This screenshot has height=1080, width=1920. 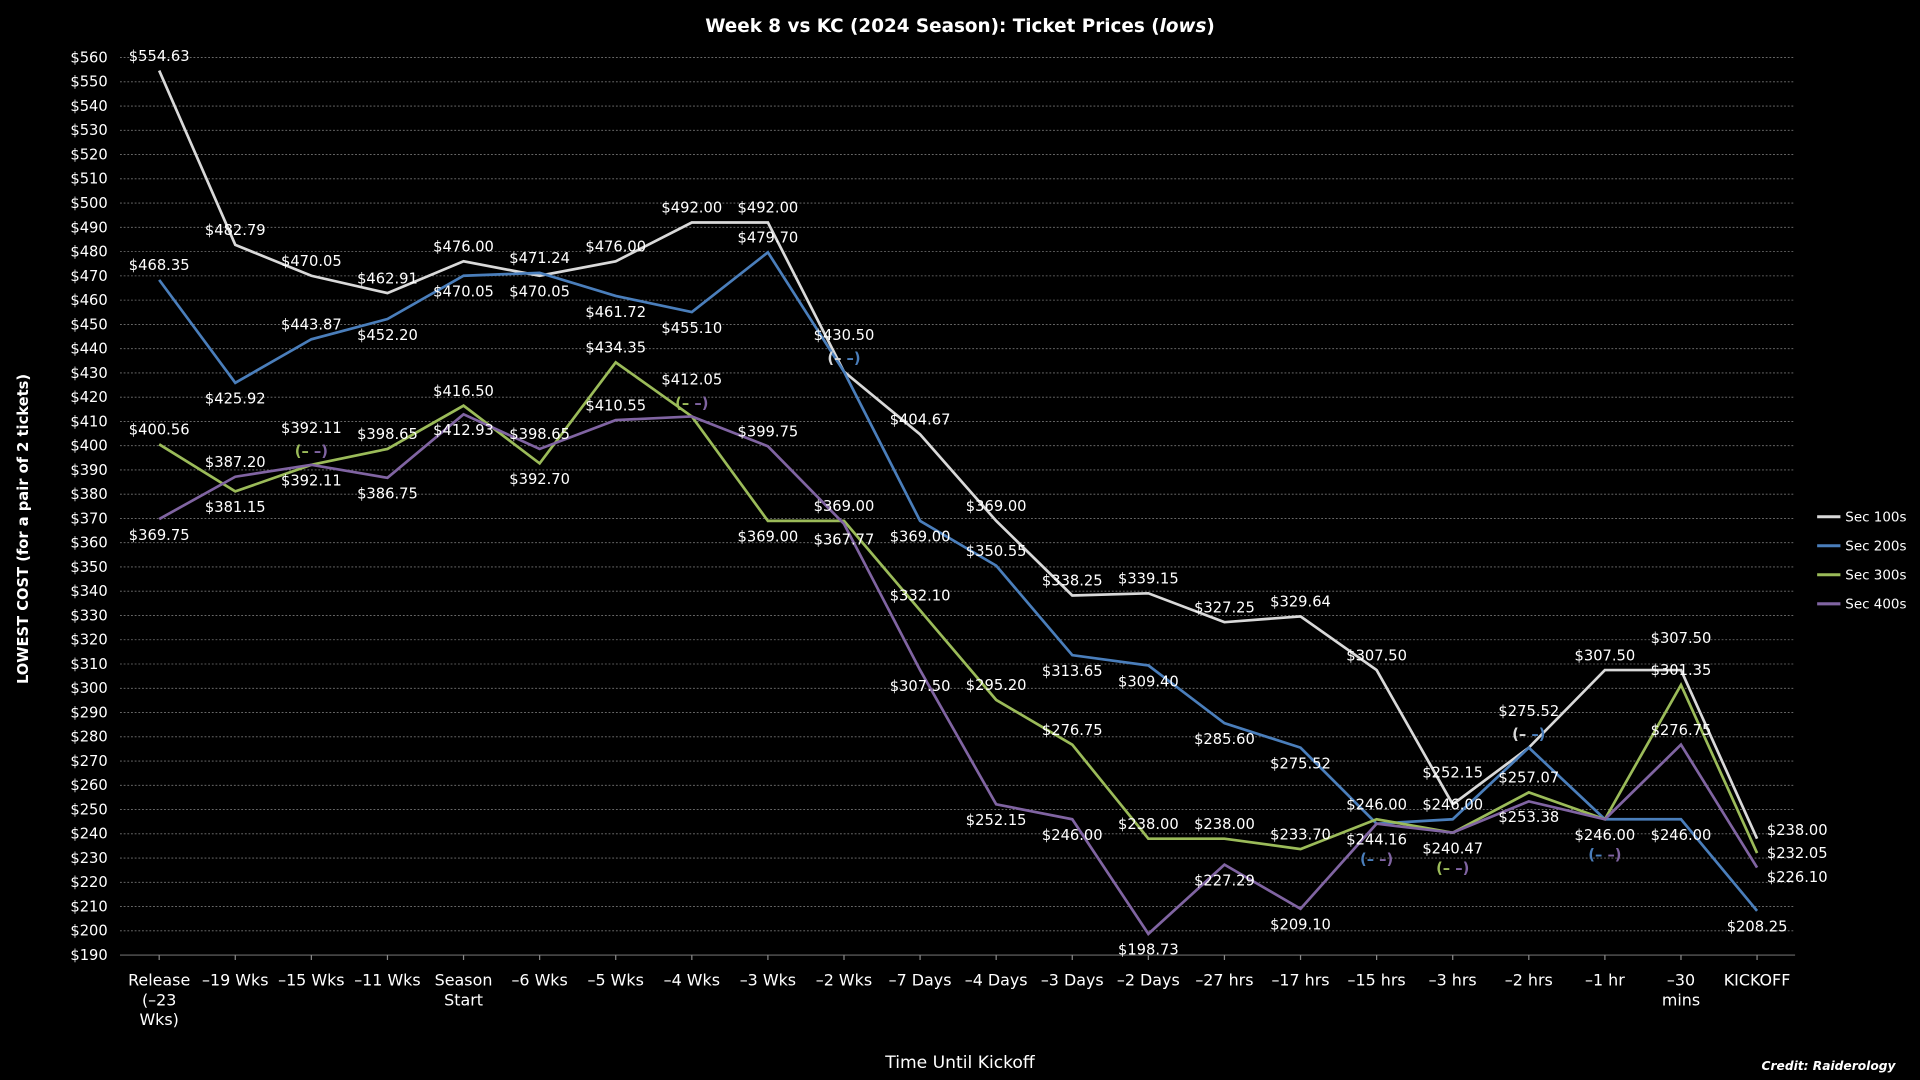 I want to click on y-tick-label: $230, so click(x=88, y=858).